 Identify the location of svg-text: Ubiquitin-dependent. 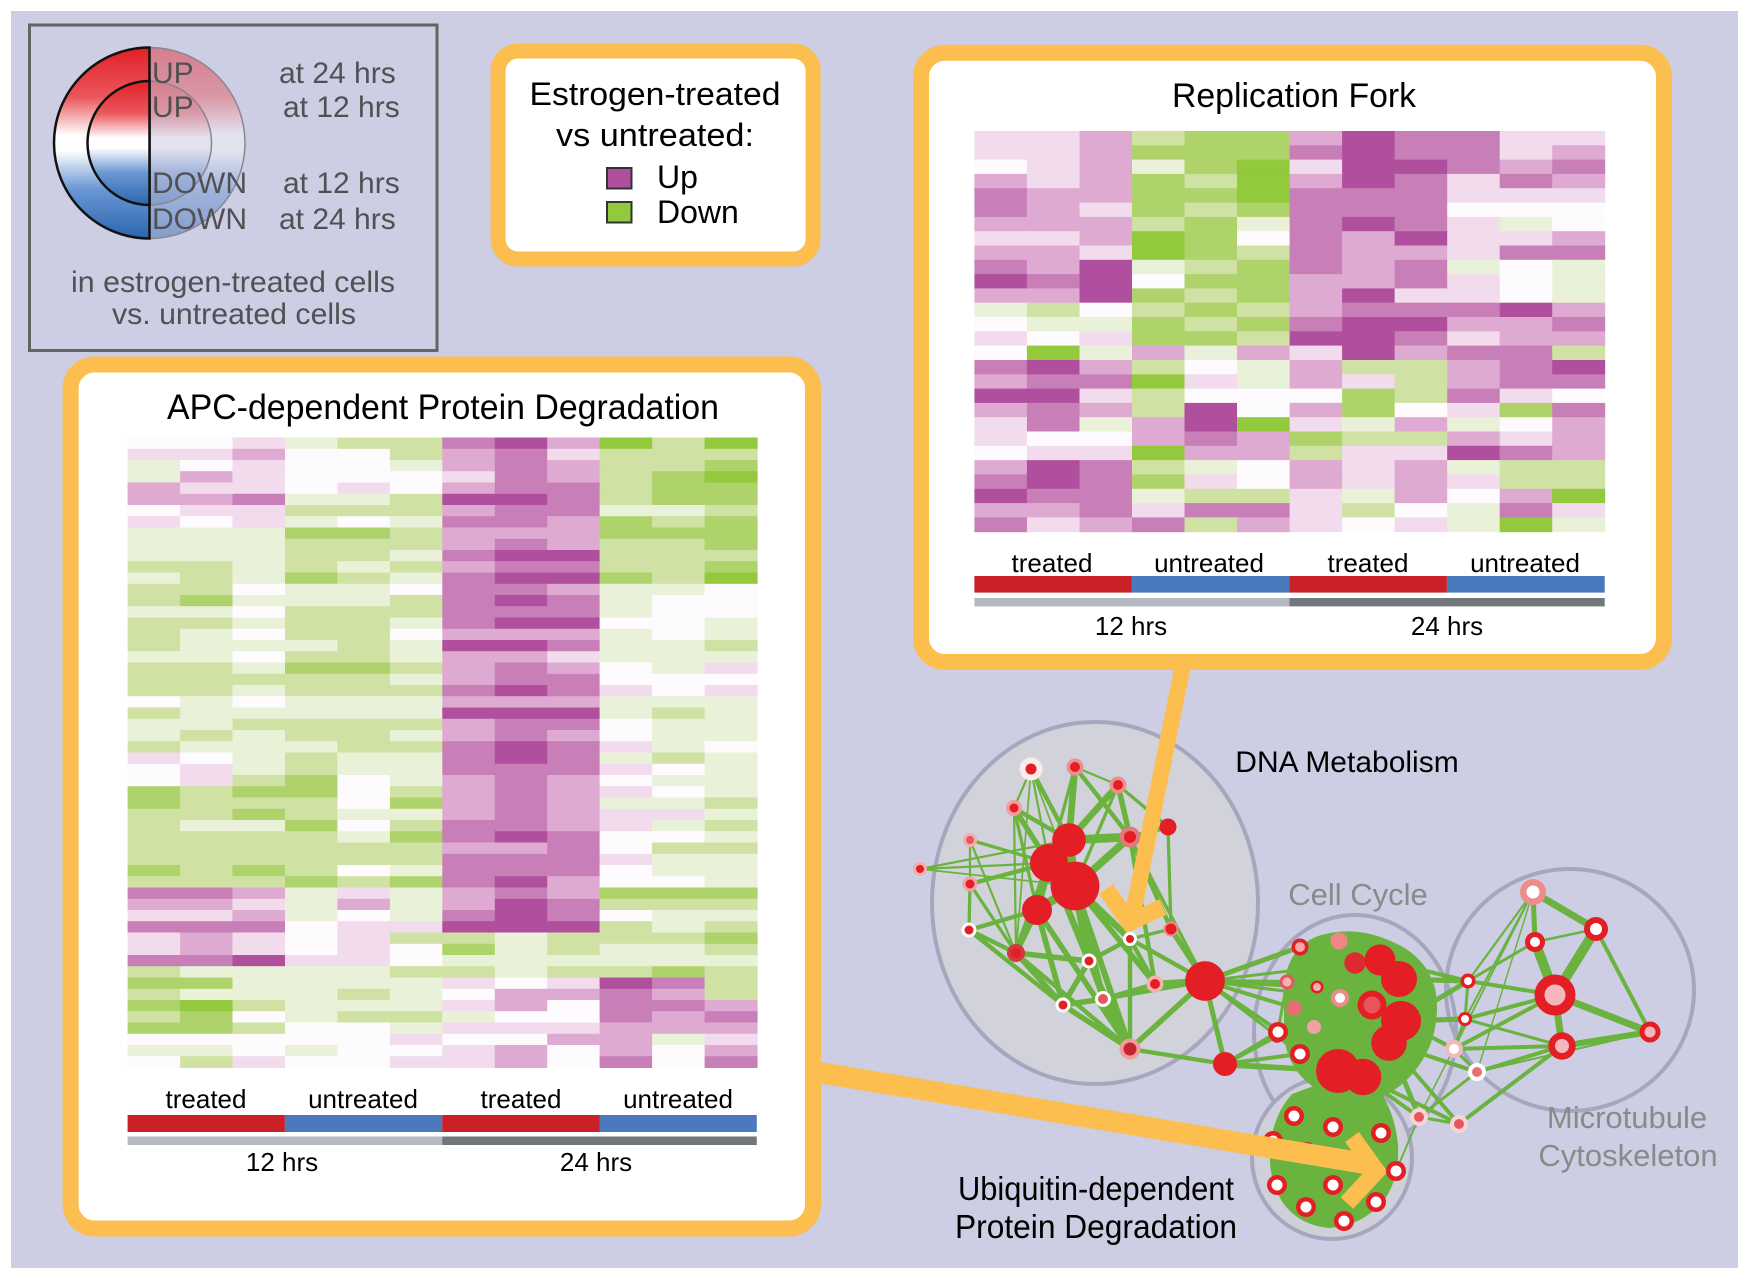
(1096, 1188).